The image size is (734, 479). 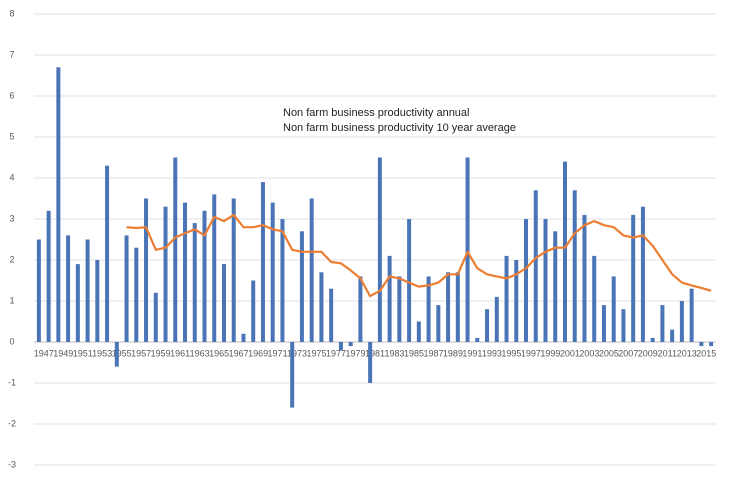 I want to click on x-tick-label: 1969, so click(x=258, y=353).